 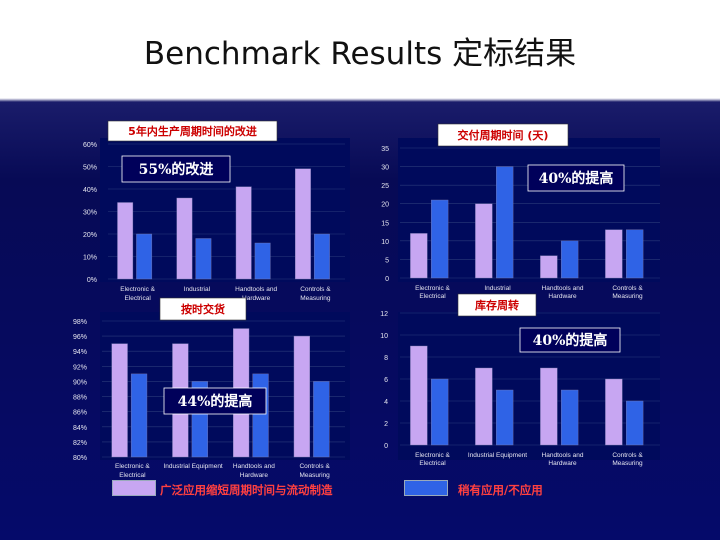 I want to click on chart-ontime-ytick-label: 88%, so click(x=80, y=398).